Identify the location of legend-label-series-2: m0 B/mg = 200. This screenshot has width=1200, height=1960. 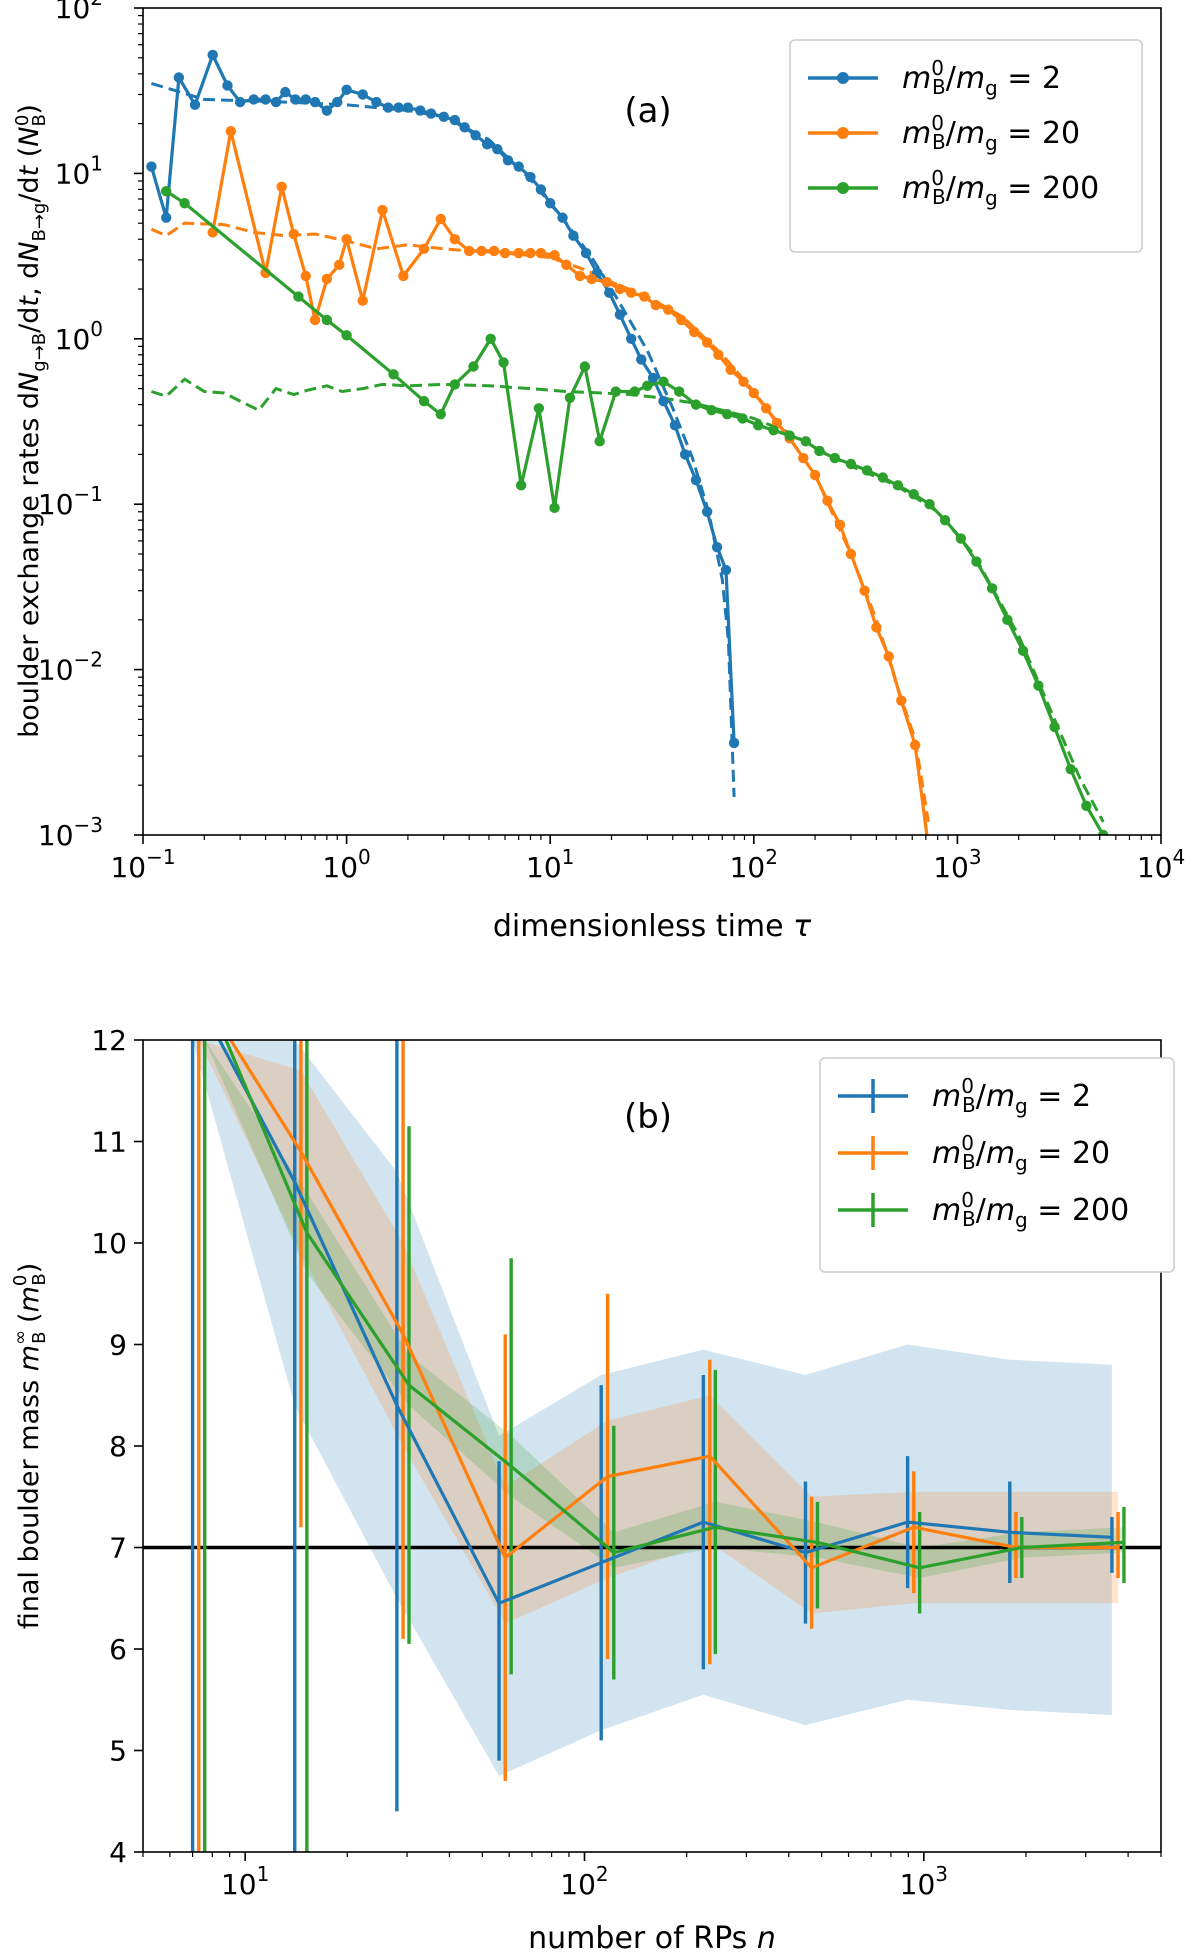
(1030, 1210).